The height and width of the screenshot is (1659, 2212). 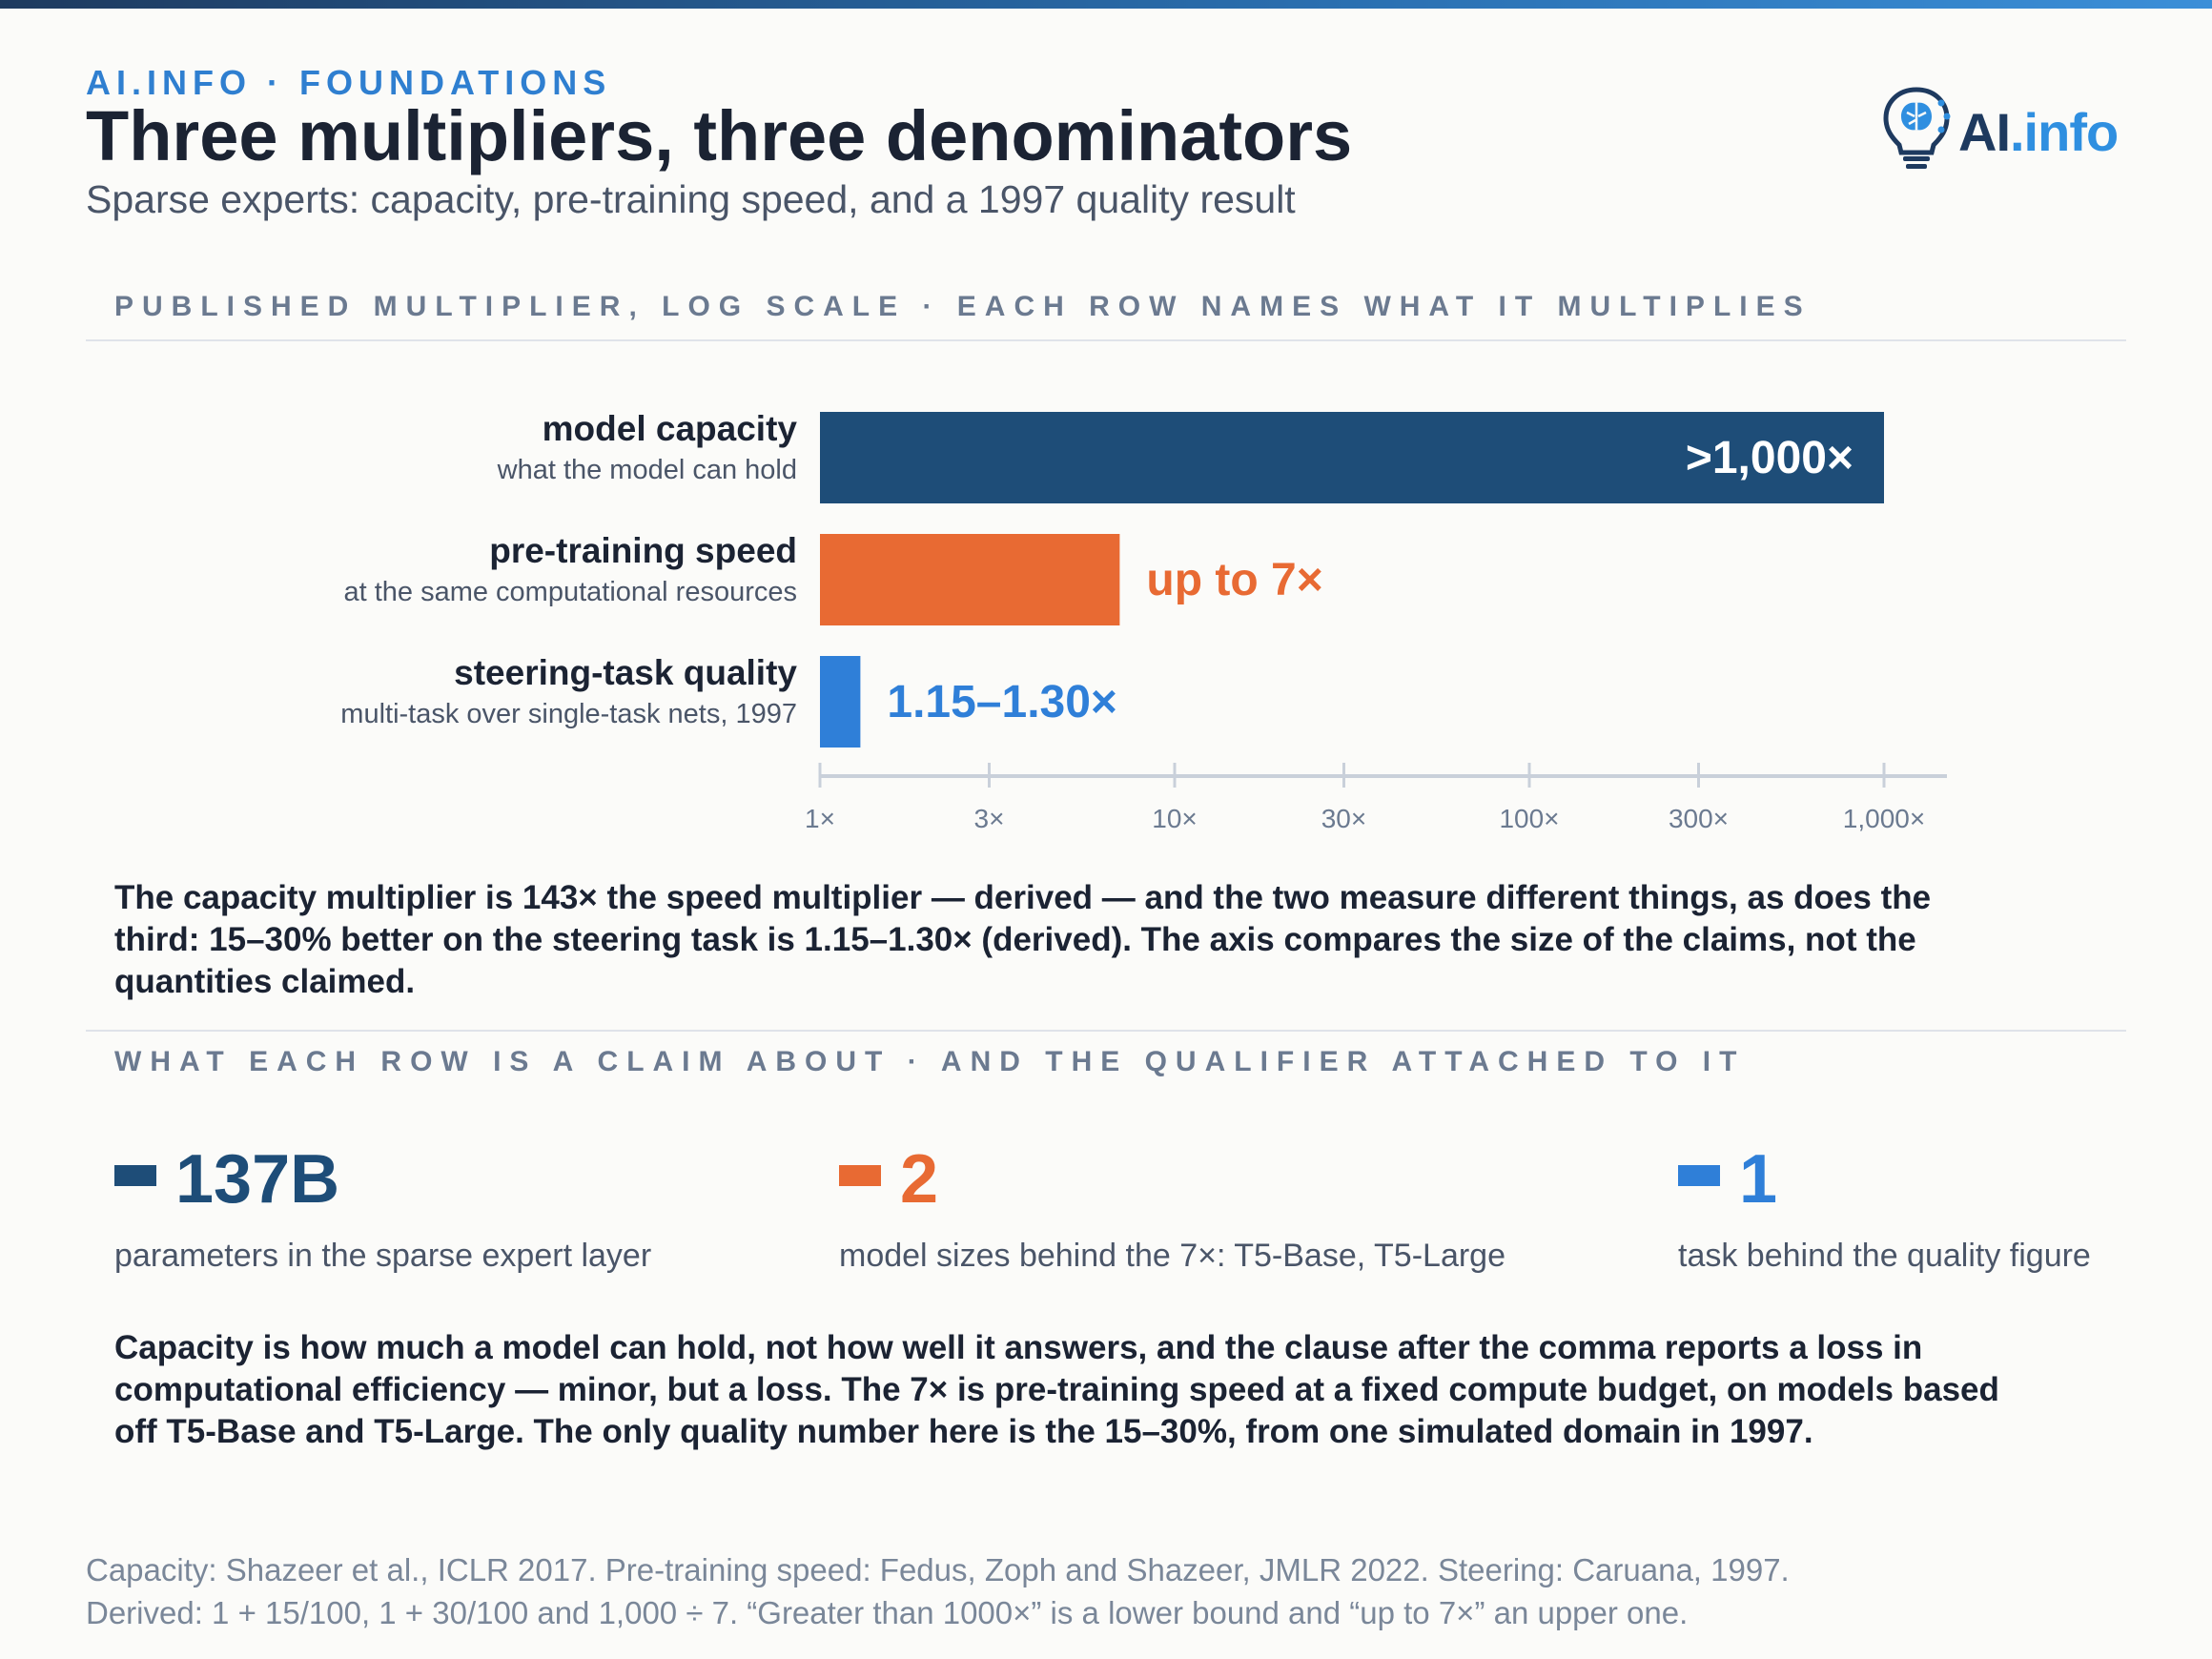 I want to click on x-tick-label: 3×, so click(x=990, y=818).